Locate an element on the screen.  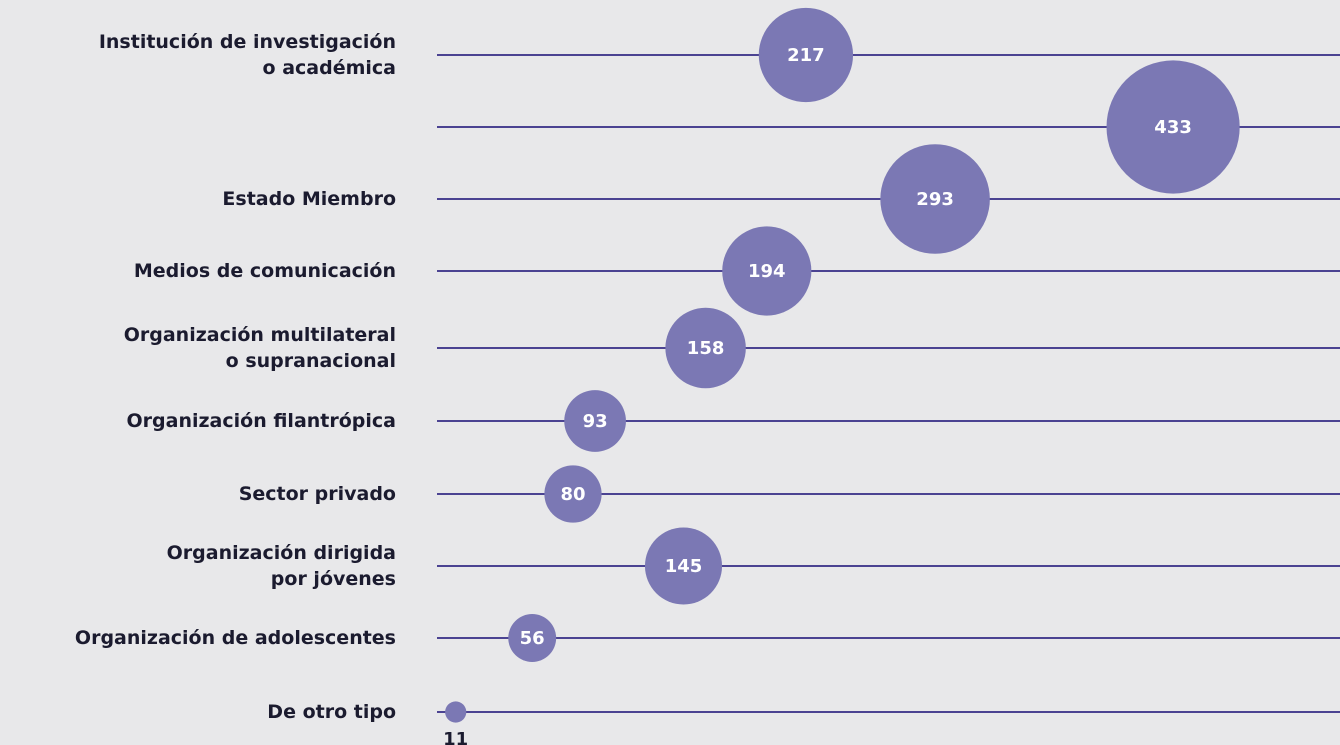
category-label: Medios de comunicación is located at coordinates (264, 271).